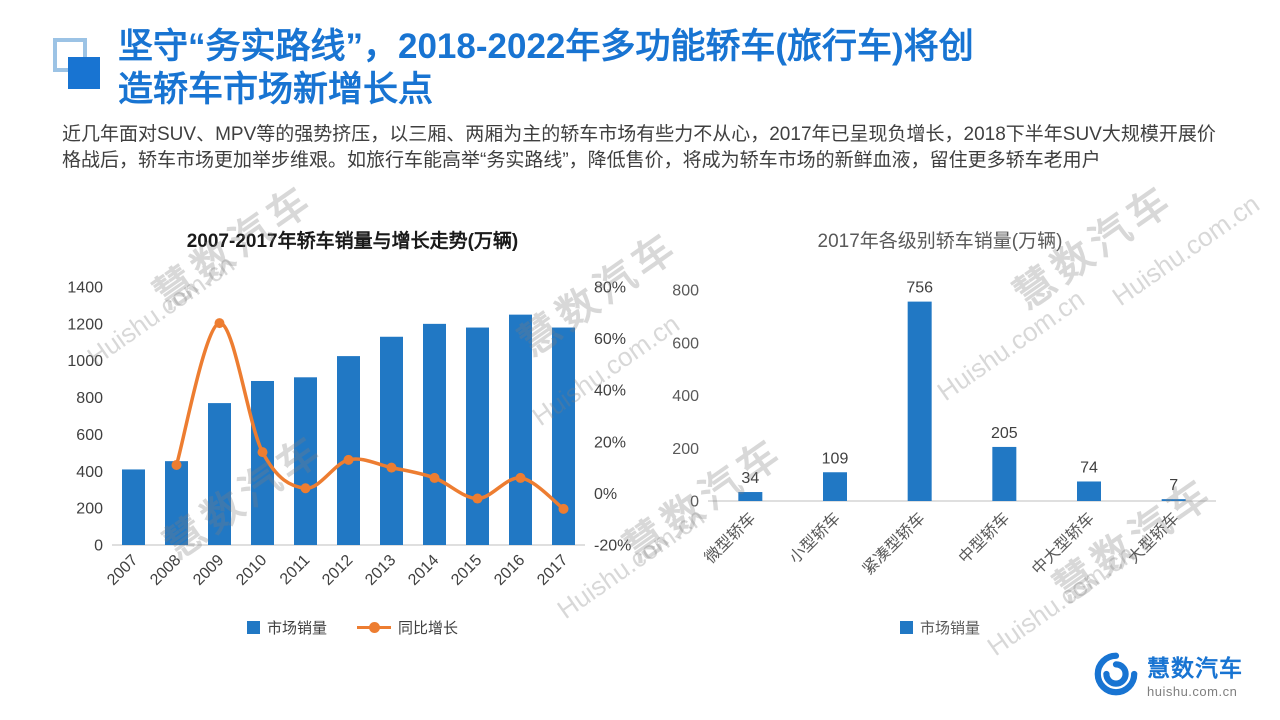 Image resolution: width=1280 pixels, height=720 pixels. Describe the element at coordinates (295, 570) in the screenshot. I see `svg-text: 2011` at that location.